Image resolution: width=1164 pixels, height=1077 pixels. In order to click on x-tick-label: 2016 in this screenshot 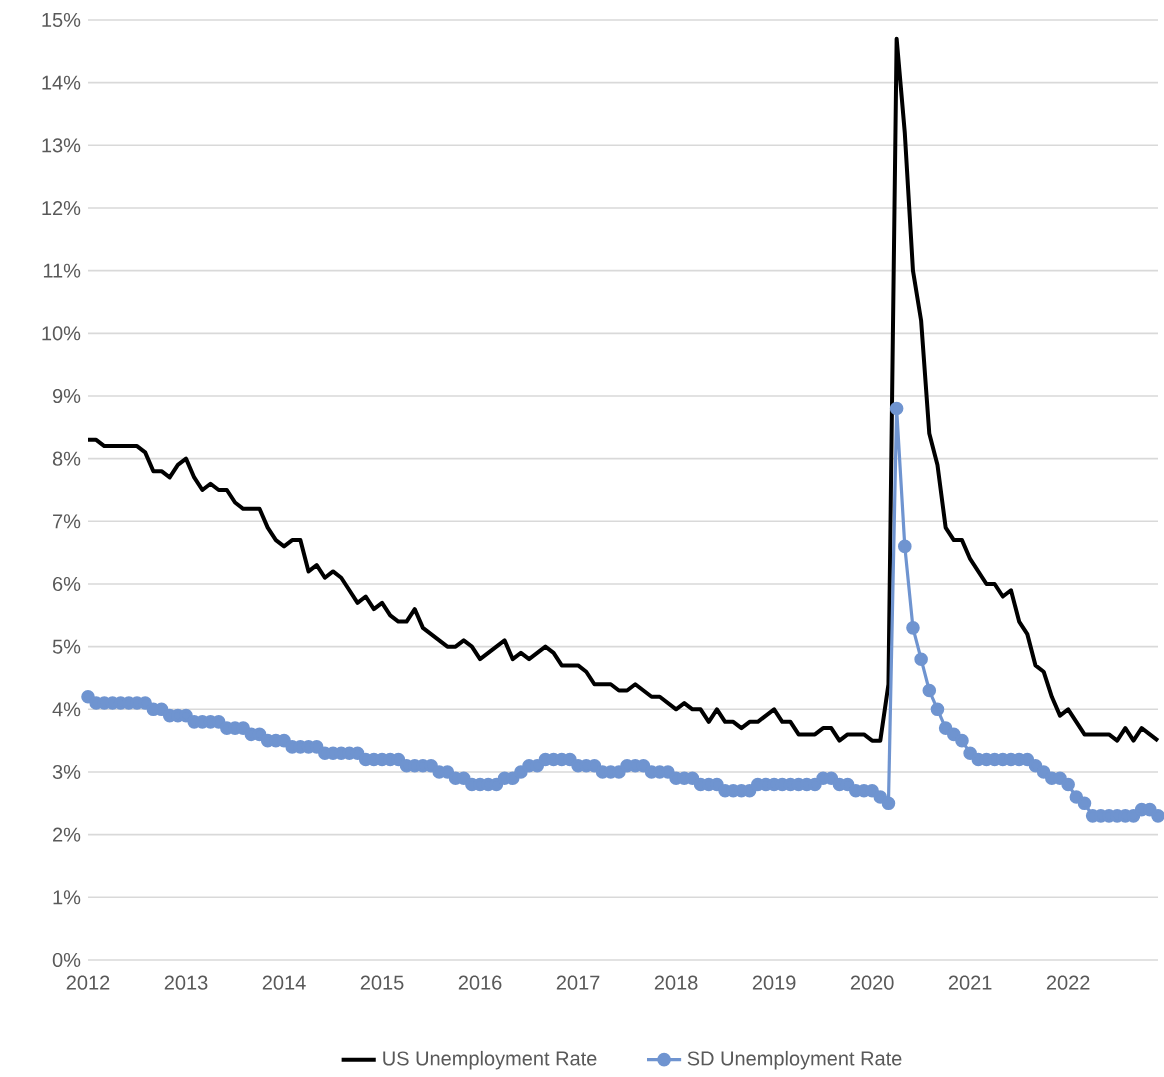, I will do `click(480, 982)`.